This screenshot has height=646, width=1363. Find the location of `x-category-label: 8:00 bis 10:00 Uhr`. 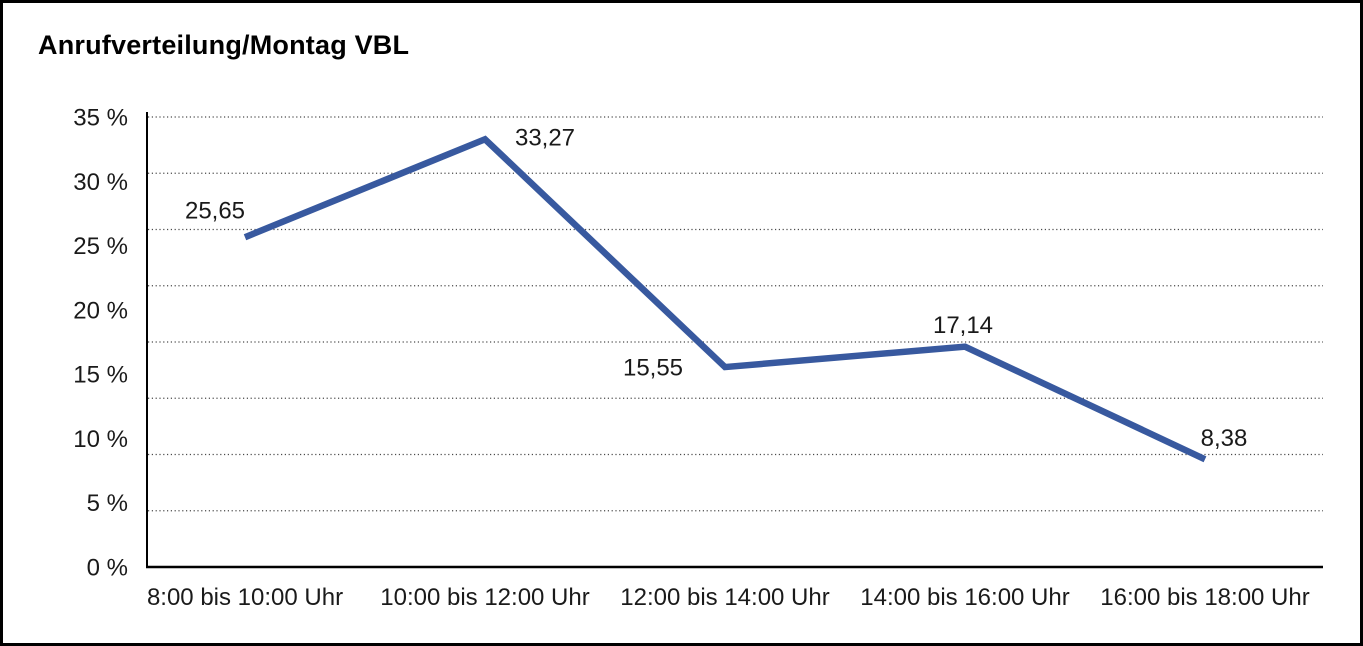

x-category-label: 8:00 bis 10:00 Uhr is located at coordinates (245, 597).